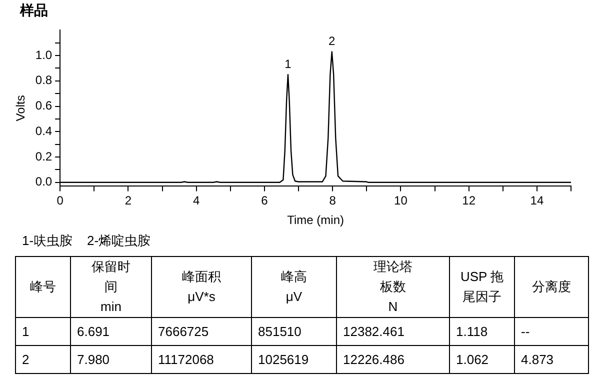 This screenshot has height=391, width=601. What do you see at coordinates (128, 201) in the screenshot?
I see `x-tick-label: 2` at bounding box center [128, 201].